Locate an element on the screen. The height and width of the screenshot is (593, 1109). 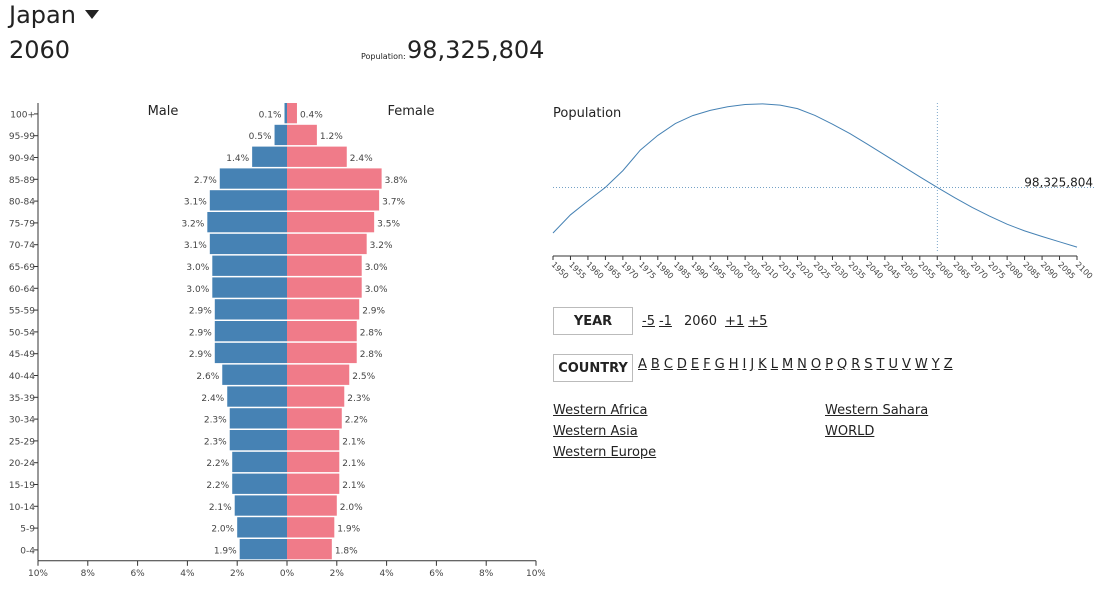
letter-link-g: G is located at coordinates (719, 364).